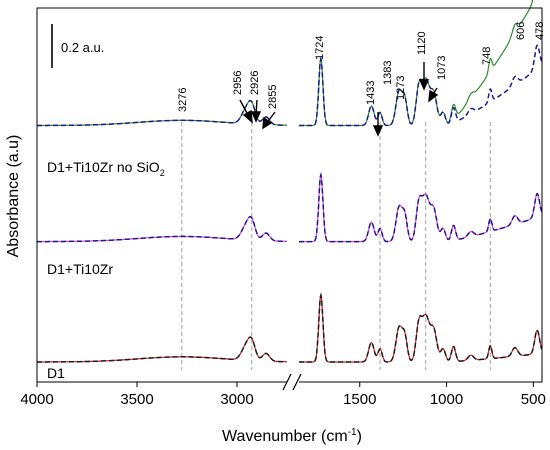 The image size is (550, 450). I want to click on scale-bar-label: 0.2 a.u., so click(82, 47).